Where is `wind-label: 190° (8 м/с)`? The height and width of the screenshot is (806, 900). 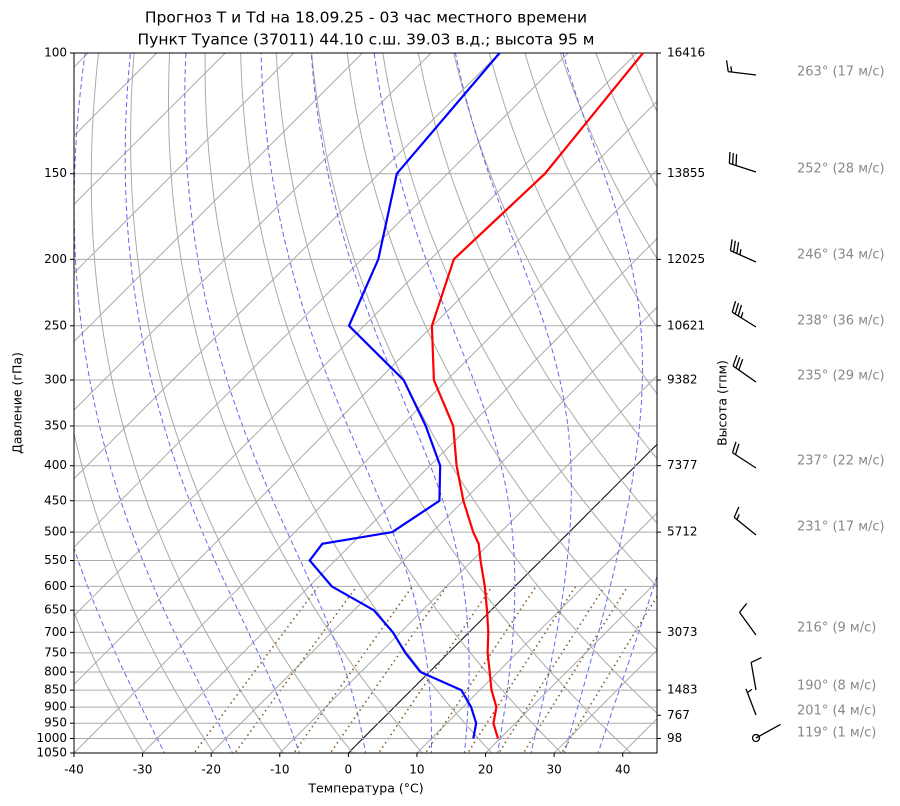
wind-label: 190° (8 м/с) is located at coordinates (836, 686).